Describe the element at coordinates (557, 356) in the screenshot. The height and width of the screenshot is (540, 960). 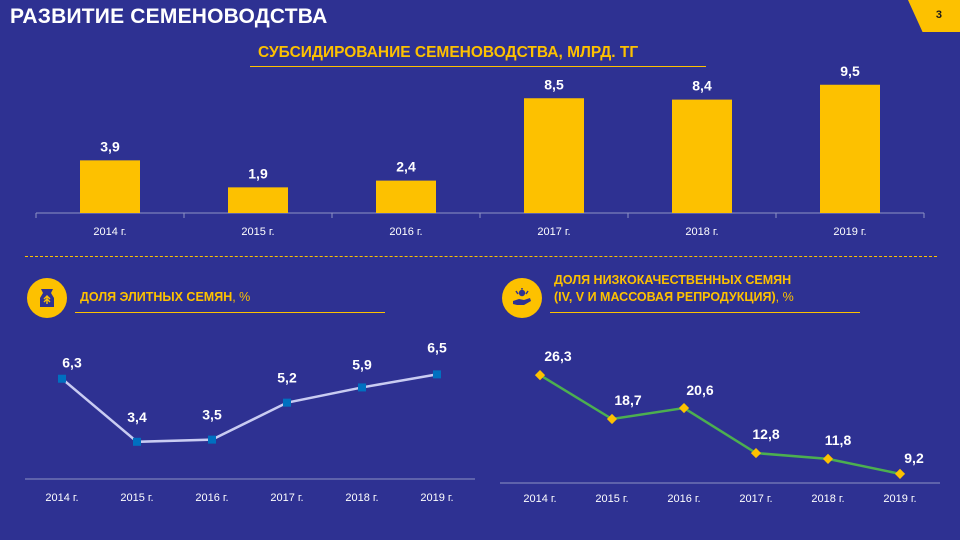
I see `low-quality-value-label: 26,3` at that location.